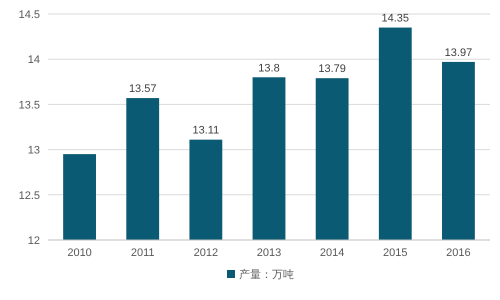 This screenshot has width=500, height=300. I want to click on x-tick-label: 2015, so click(395, 253).